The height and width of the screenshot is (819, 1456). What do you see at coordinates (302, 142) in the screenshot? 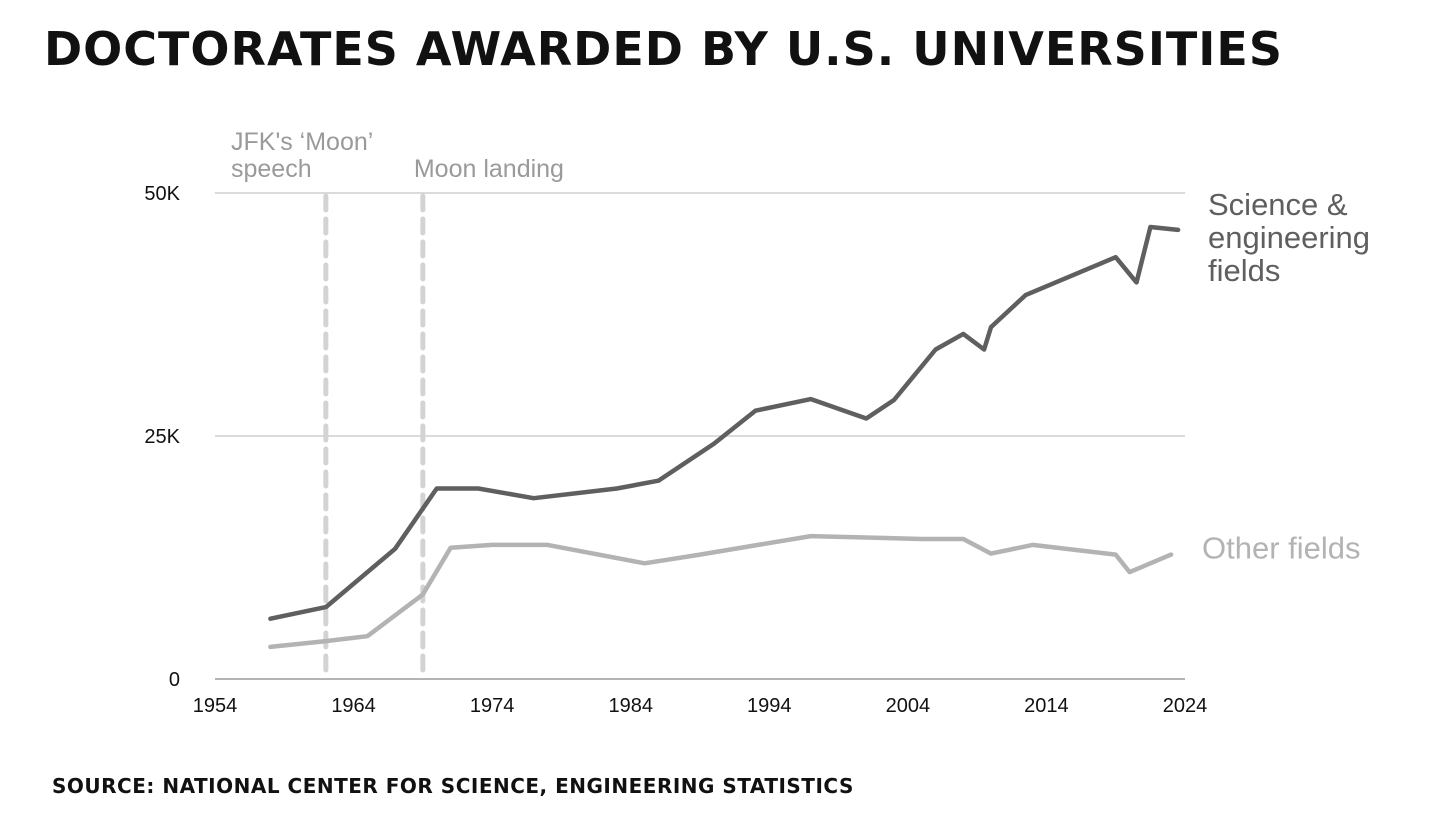
I see `annotation-label-line: JFK's ‘Moon’` at bounding box center [302, 142].